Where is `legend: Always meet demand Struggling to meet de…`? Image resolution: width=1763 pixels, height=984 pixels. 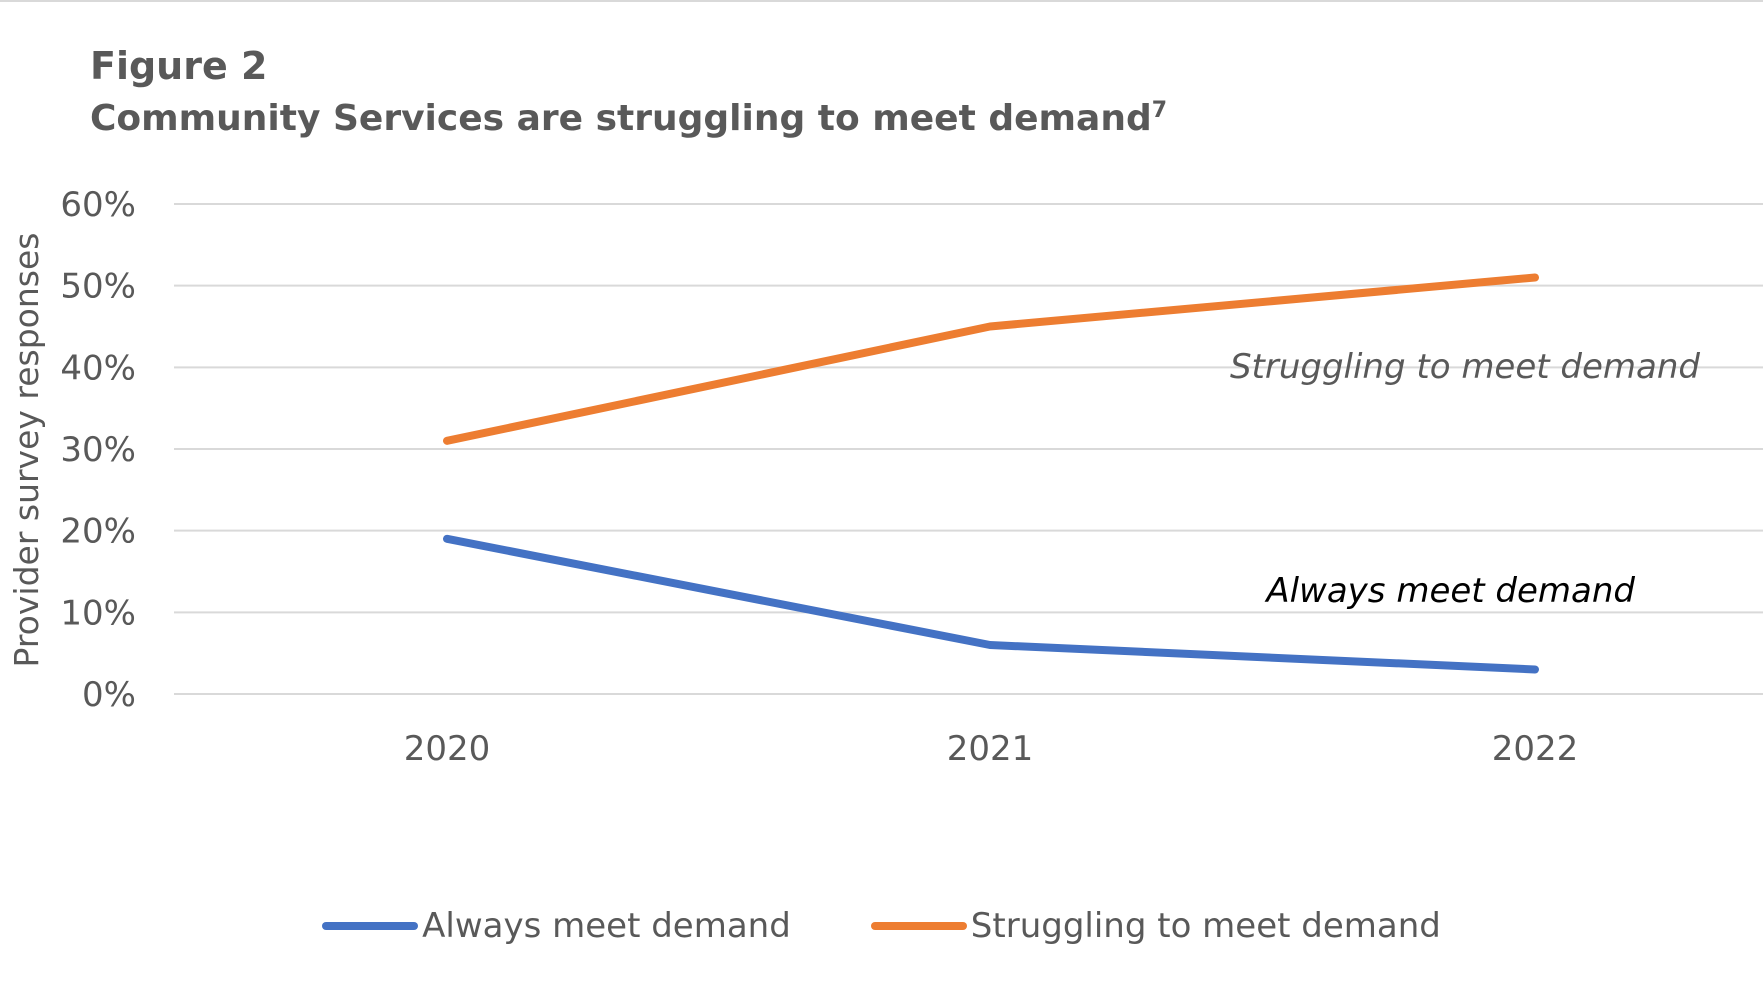 legend: Always meet demand Struggling to meet de… is located at coordinates (881, 926).